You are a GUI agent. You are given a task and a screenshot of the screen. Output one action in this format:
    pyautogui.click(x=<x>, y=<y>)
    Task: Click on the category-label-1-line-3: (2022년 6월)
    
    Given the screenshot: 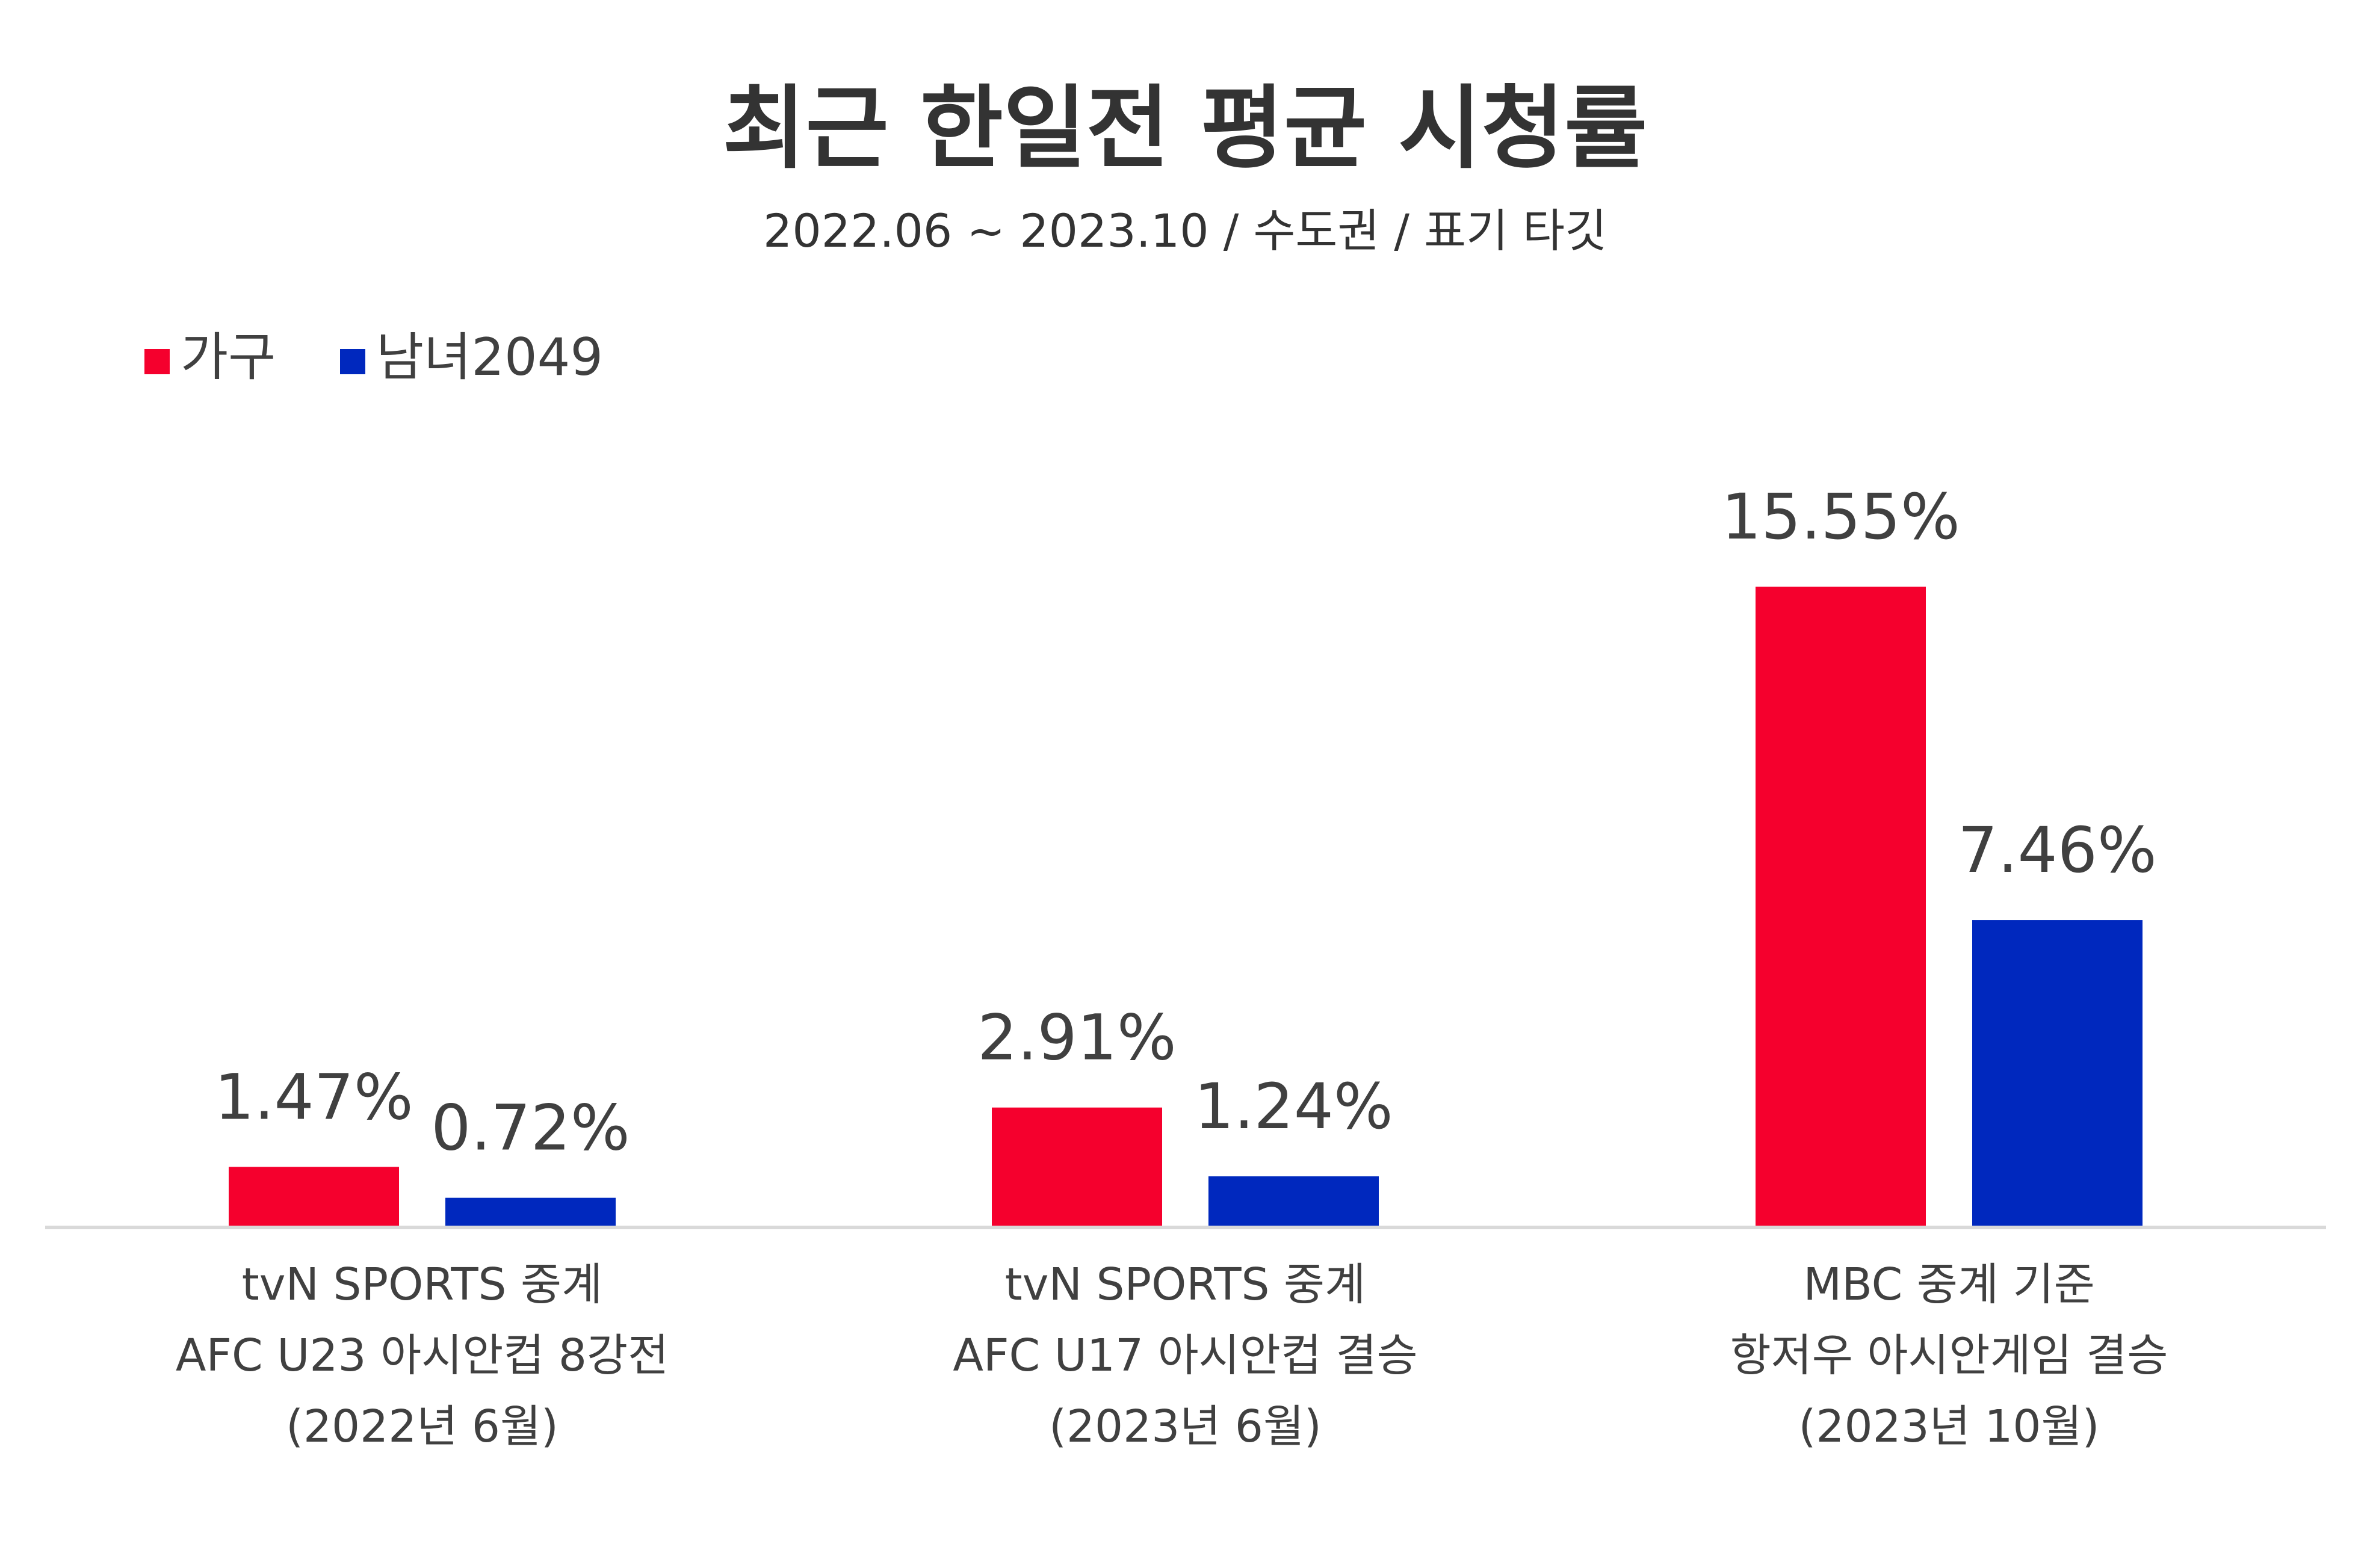 What is the action you would take?
    pyautogui.click(x=422, y=1426)
    